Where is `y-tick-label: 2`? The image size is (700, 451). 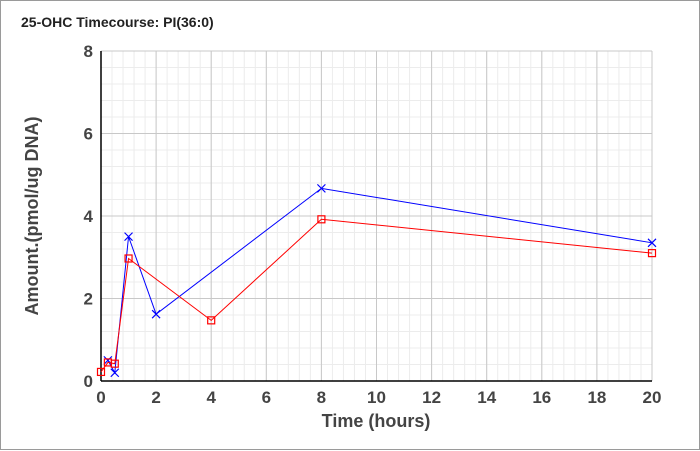 y-tick-label: 2 is located at coordinates (88, 299).